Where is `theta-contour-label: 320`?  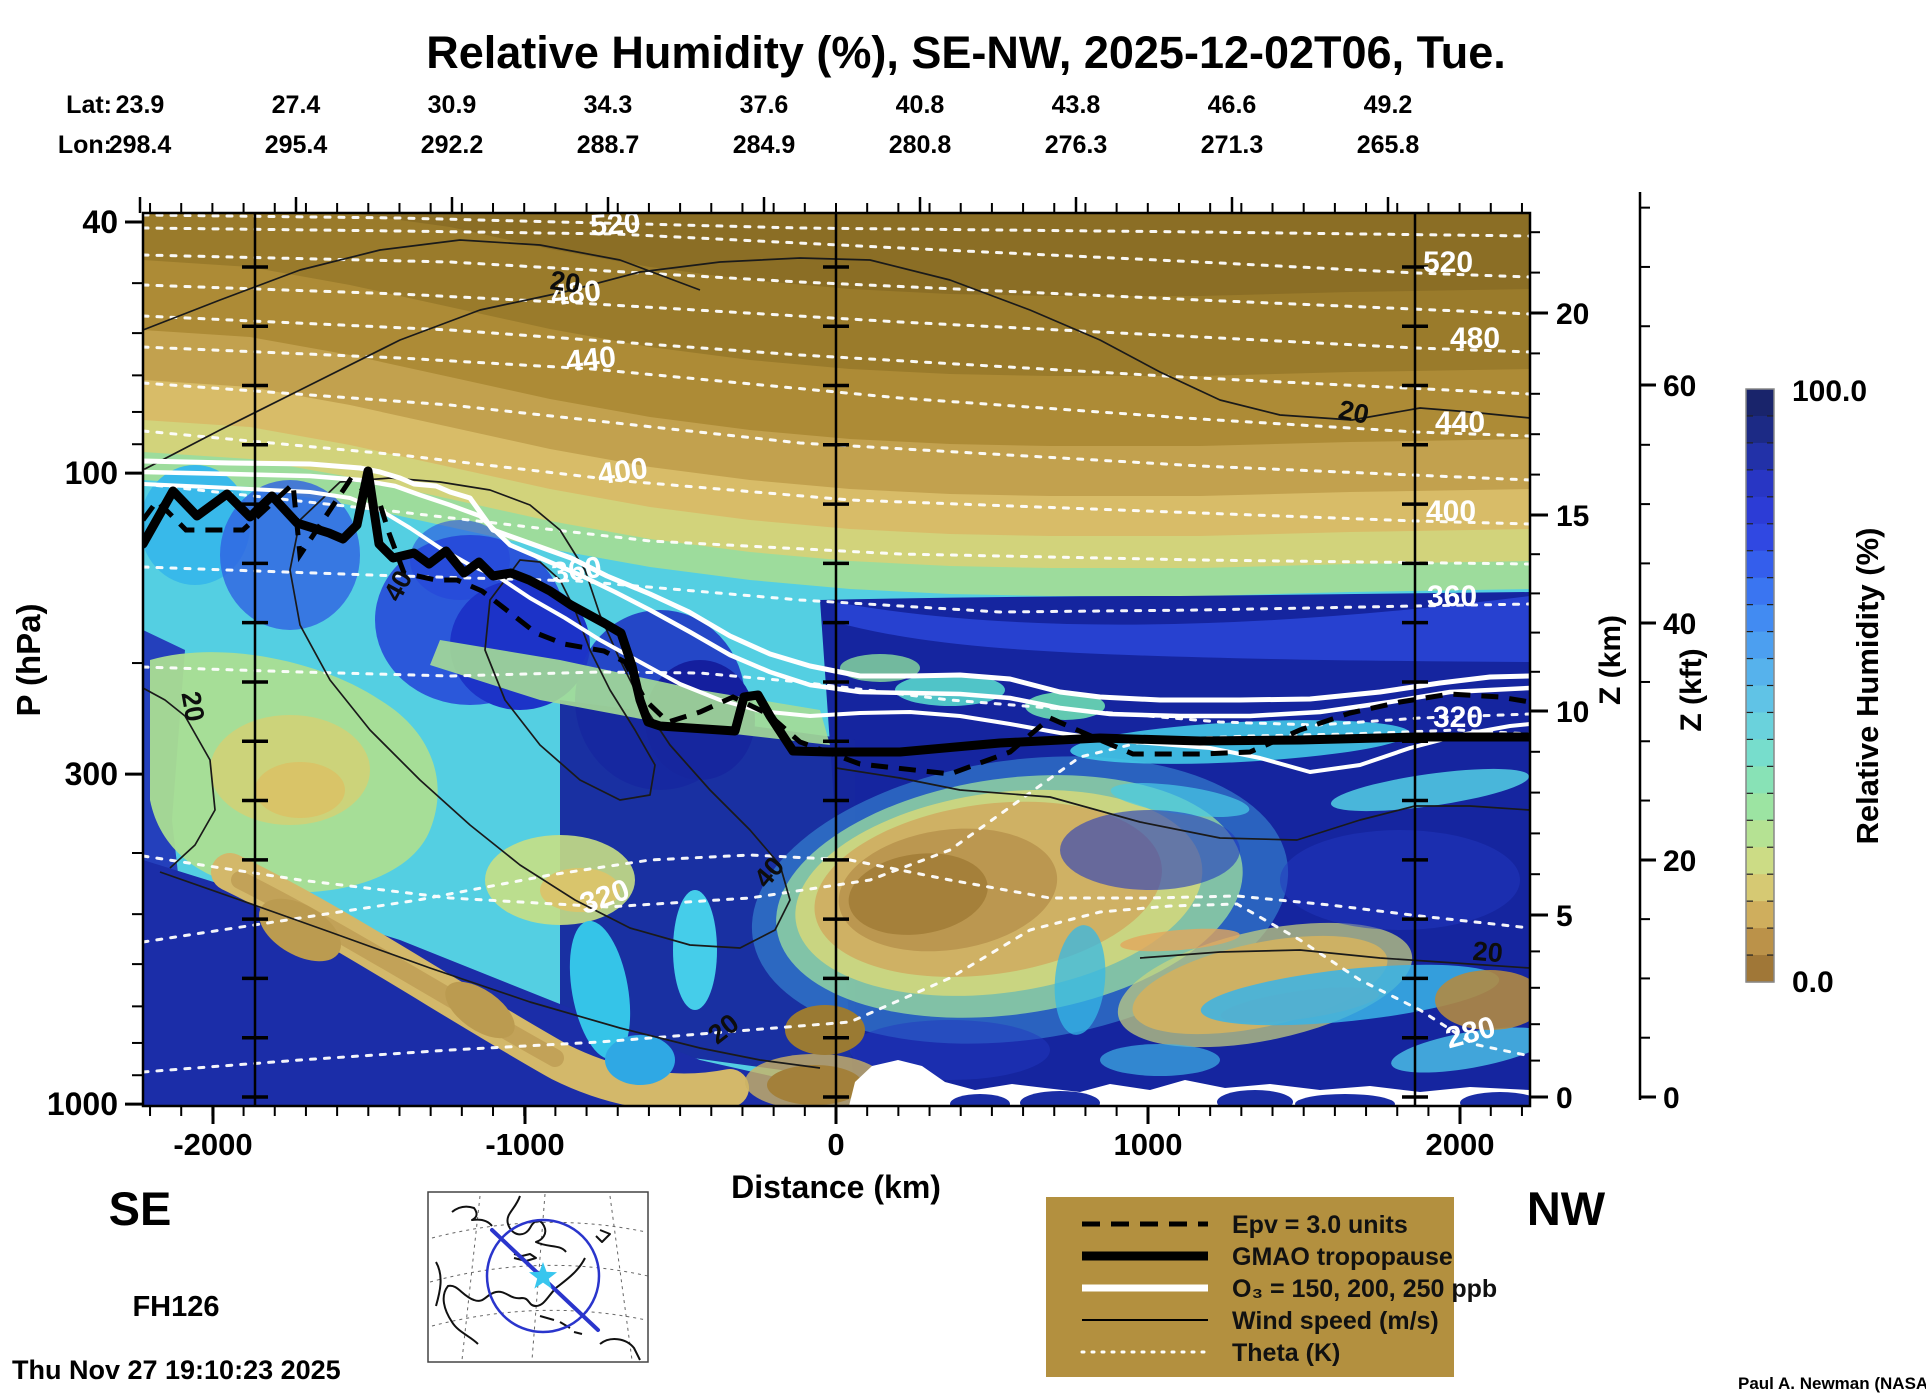 theta-contour-label: 320 is located at coordinates (1458, 717).